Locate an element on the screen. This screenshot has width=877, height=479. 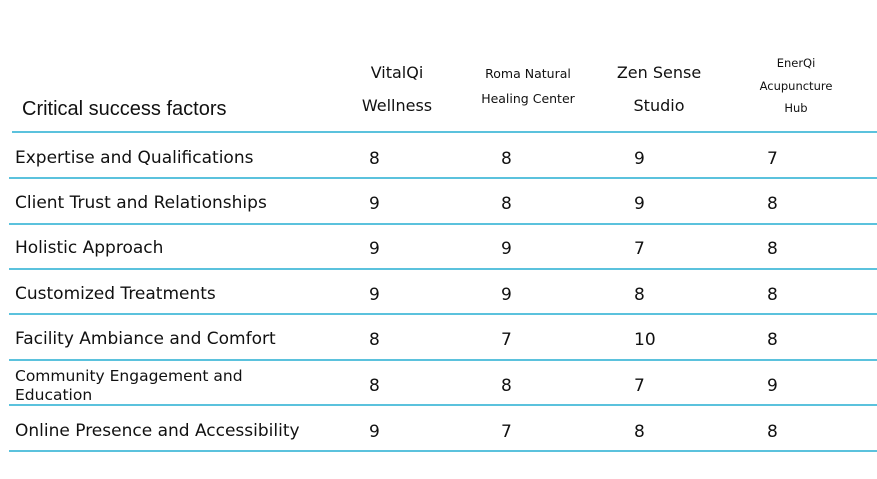
table-title: Critical success factors is located at coordinates (124, 109).